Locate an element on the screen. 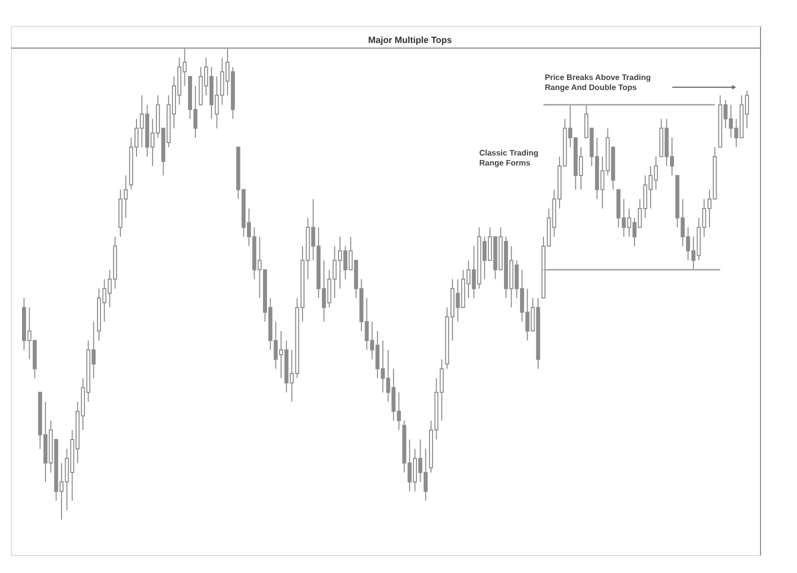 The width and height of the screenshot is (797, 573). ref-line-label: Major Multiple Tops is located at coordinates (410, 40).